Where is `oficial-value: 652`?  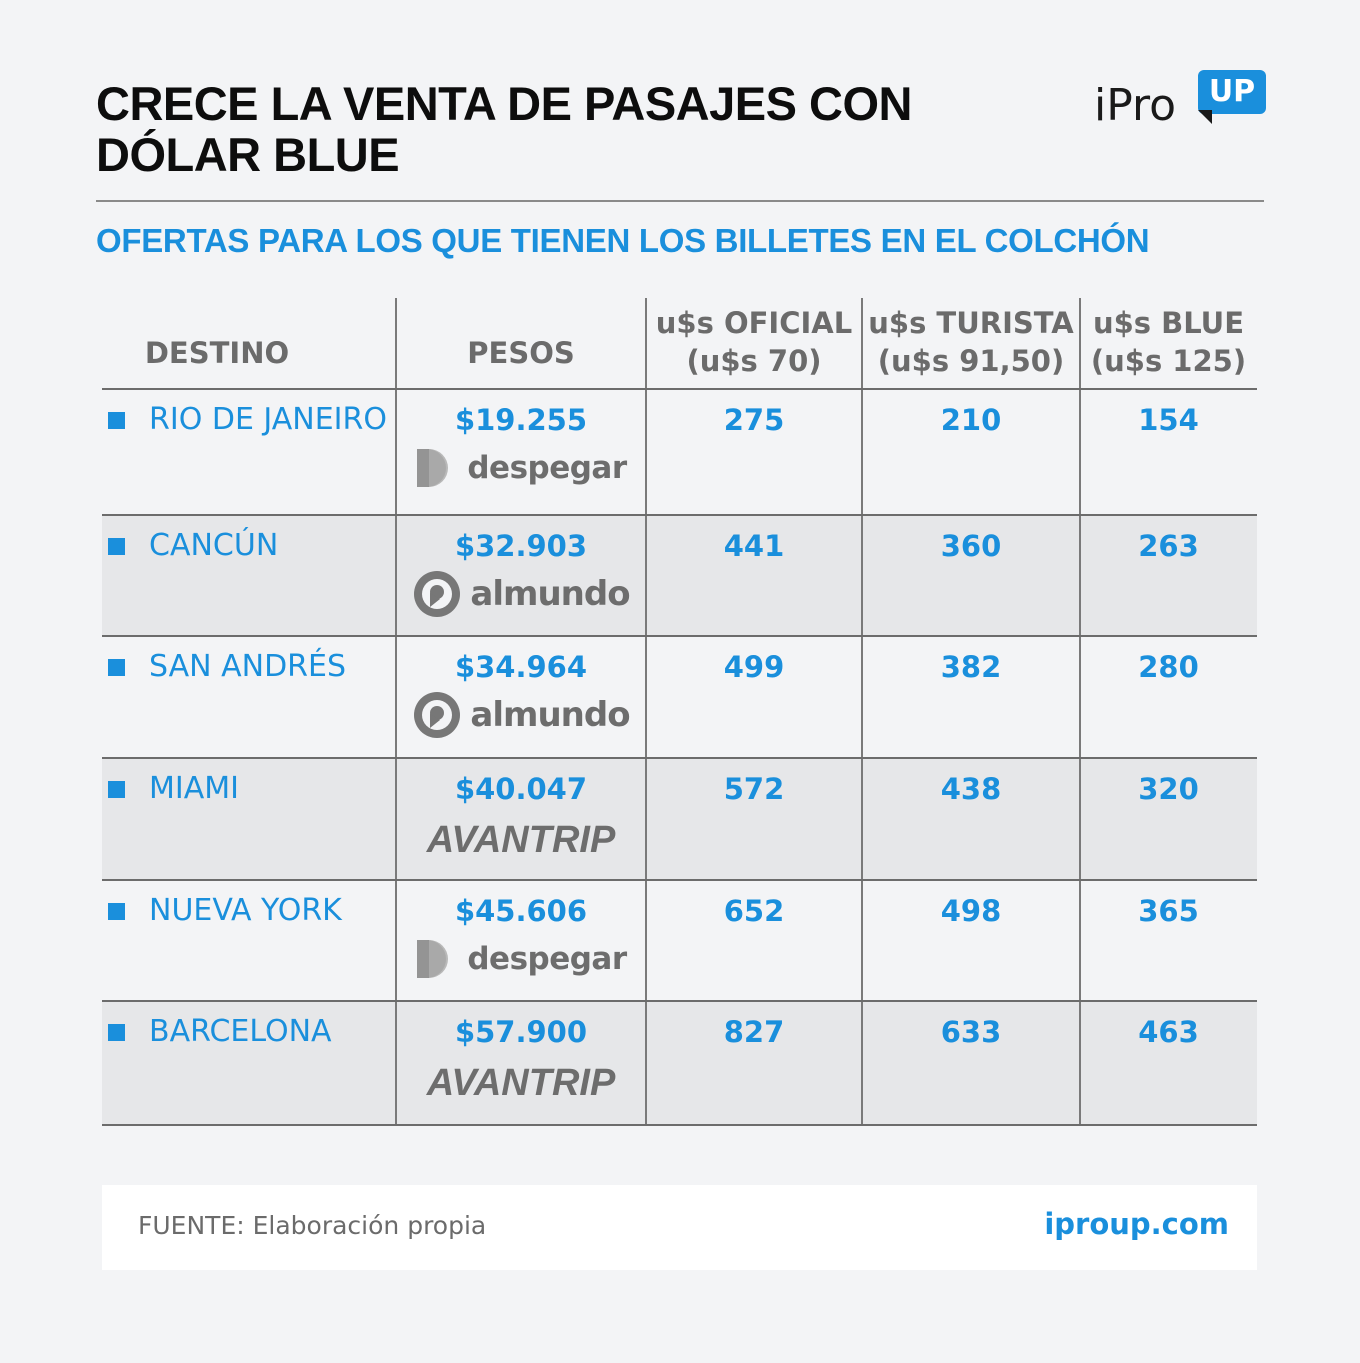
oficial-value: 652 is located at coordinates (754, 911).